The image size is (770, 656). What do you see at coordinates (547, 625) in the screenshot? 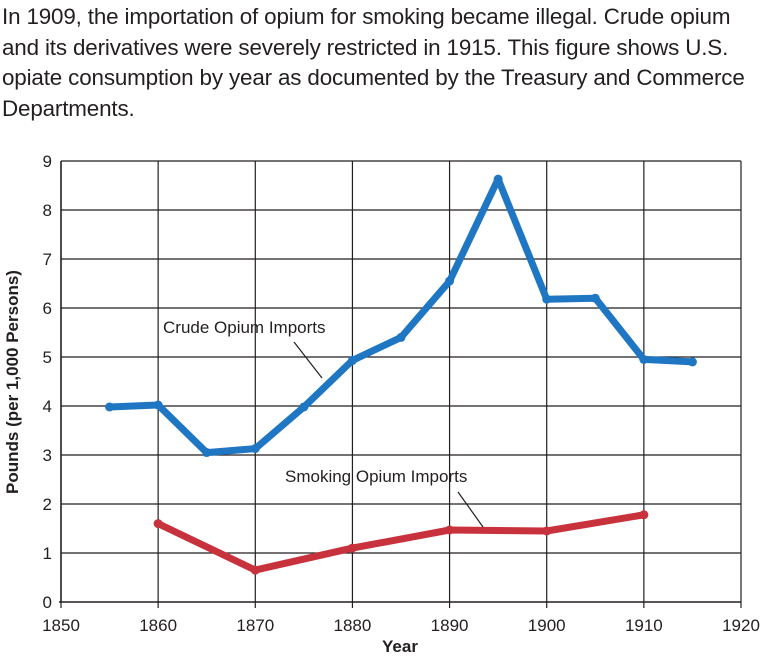
I see `x-tick-label: 1900` at bounding box center [547, 625].